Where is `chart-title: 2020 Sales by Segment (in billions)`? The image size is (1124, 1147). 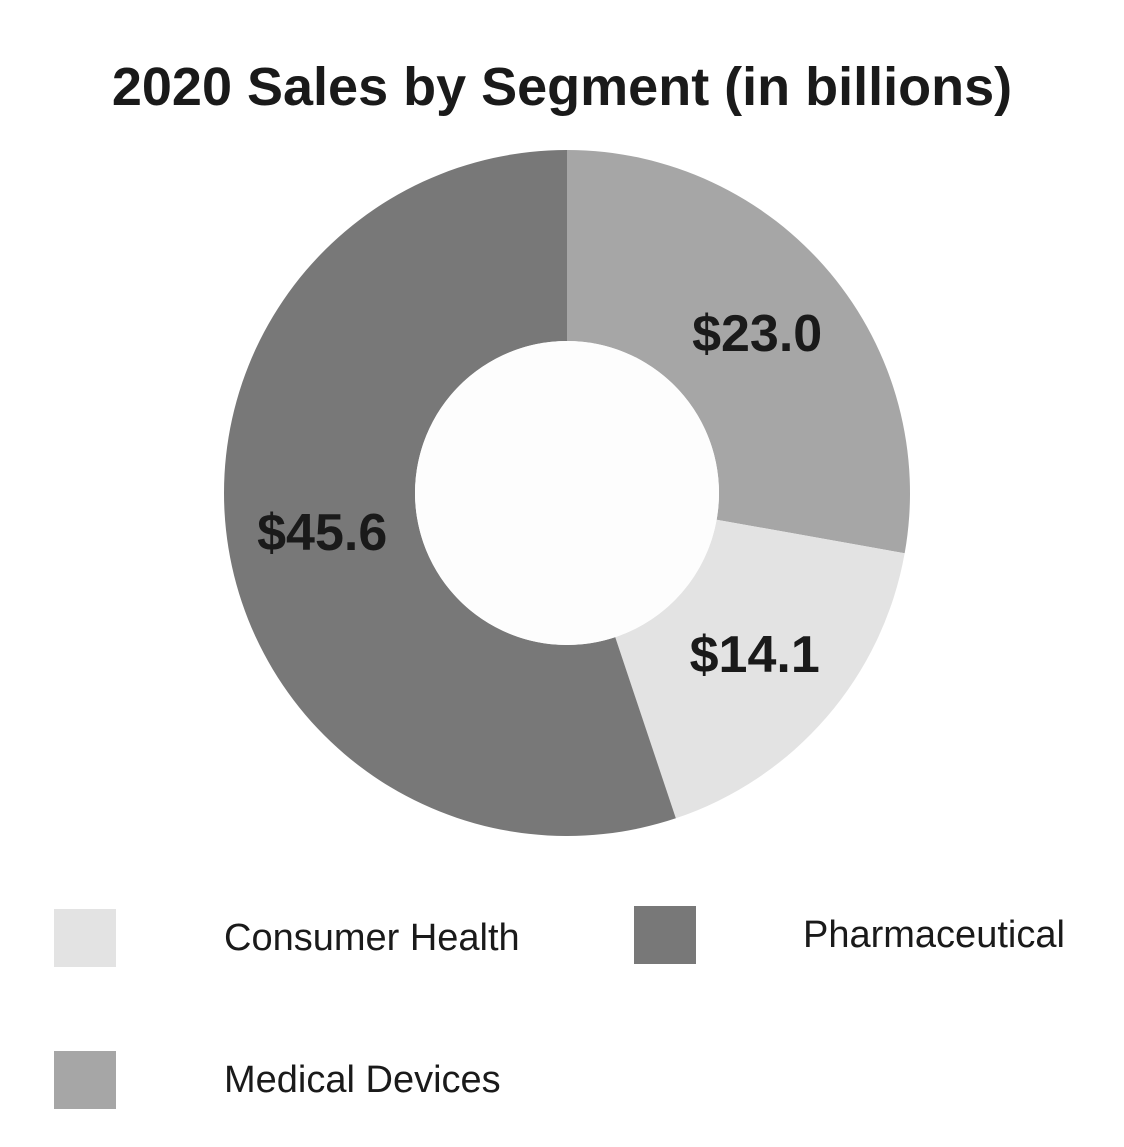 chart-title: 2020 Sales by Segment (in billions) is located at coordinates (562, 87).